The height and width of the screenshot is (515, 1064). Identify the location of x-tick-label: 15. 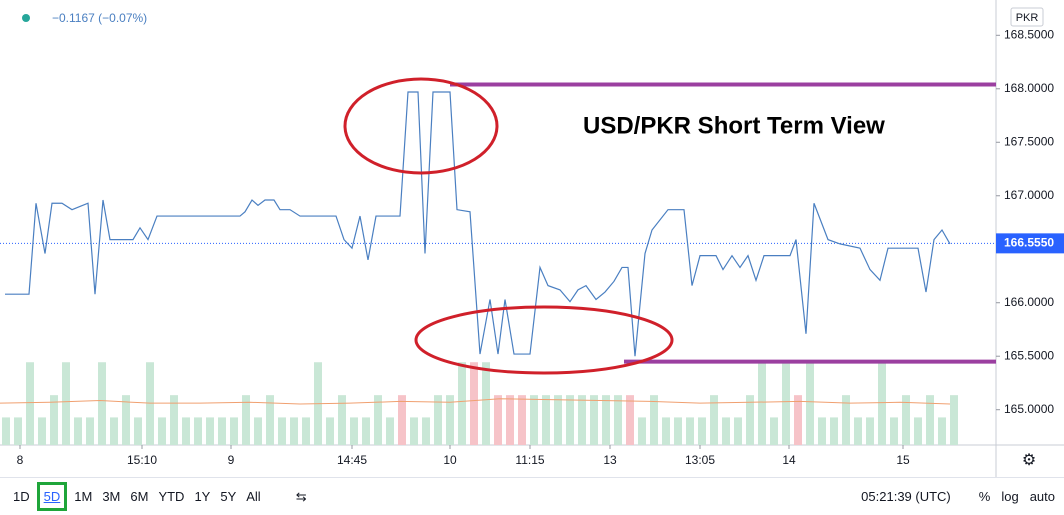
(903, 460).